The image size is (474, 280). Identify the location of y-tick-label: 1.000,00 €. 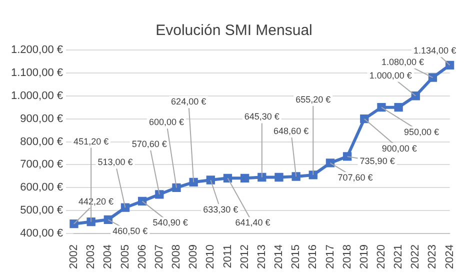
(36, 96).